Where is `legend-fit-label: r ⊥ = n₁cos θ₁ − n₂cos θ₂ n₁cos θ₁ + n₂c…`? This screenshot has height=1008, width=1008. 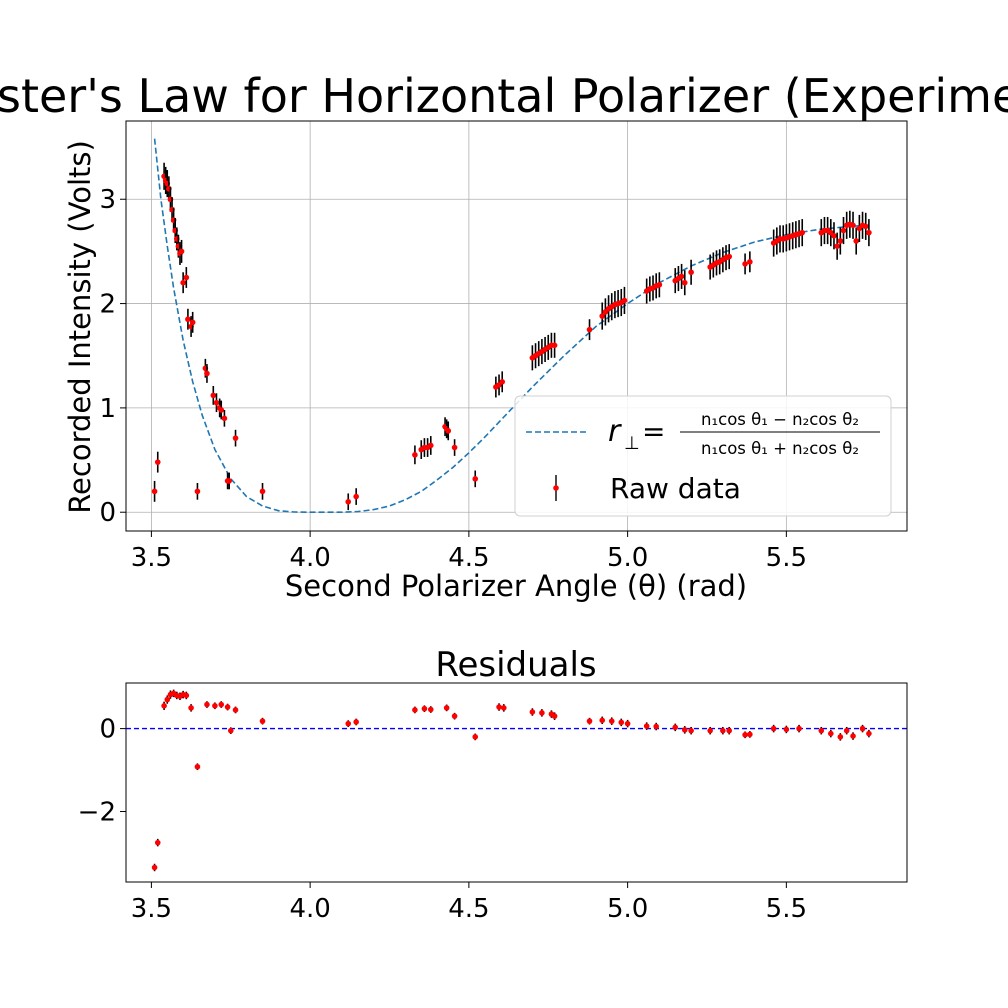 legend-fit-label: r ⊥ = n₁cos θ₁ − n₂cos θ₂ n₁cos θ₁ + n₂c… is located at coordinates (744, 434).